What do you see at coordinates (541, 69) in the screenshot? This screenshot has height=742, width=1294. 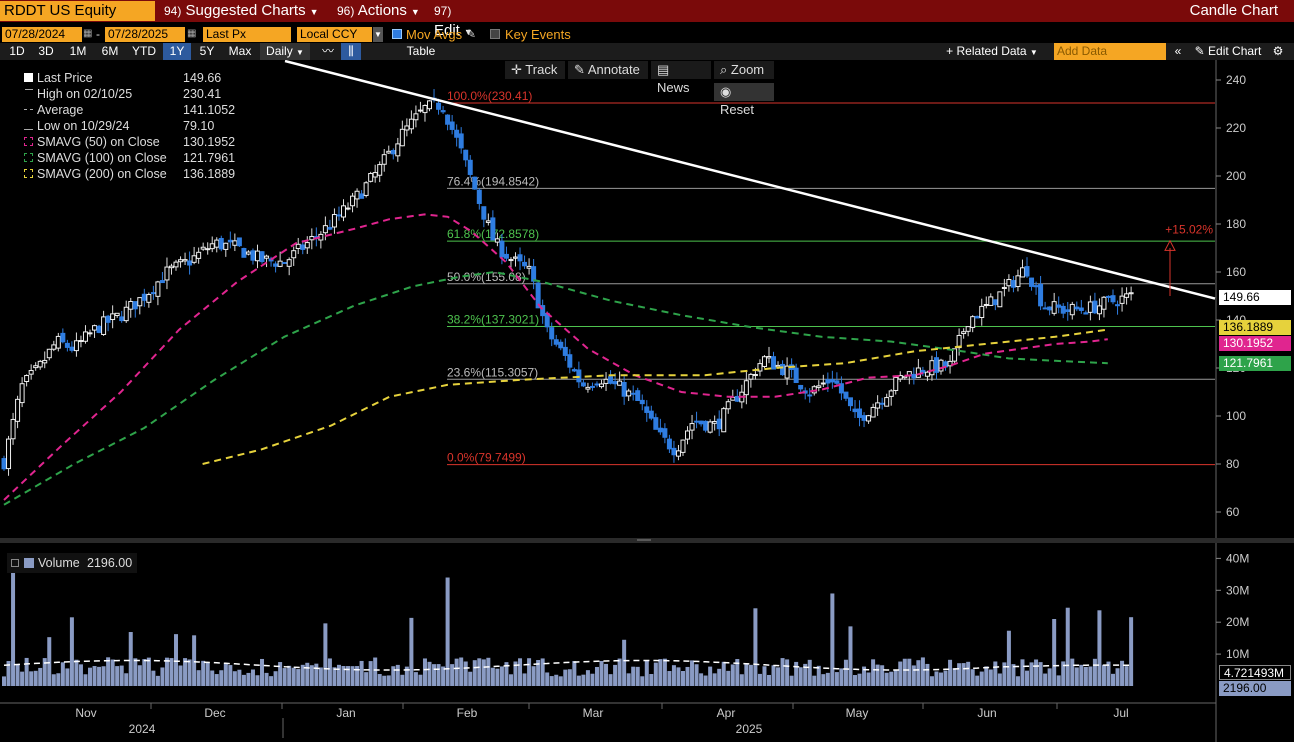 I see `track-label: Track` at bounding box center [541, 69].